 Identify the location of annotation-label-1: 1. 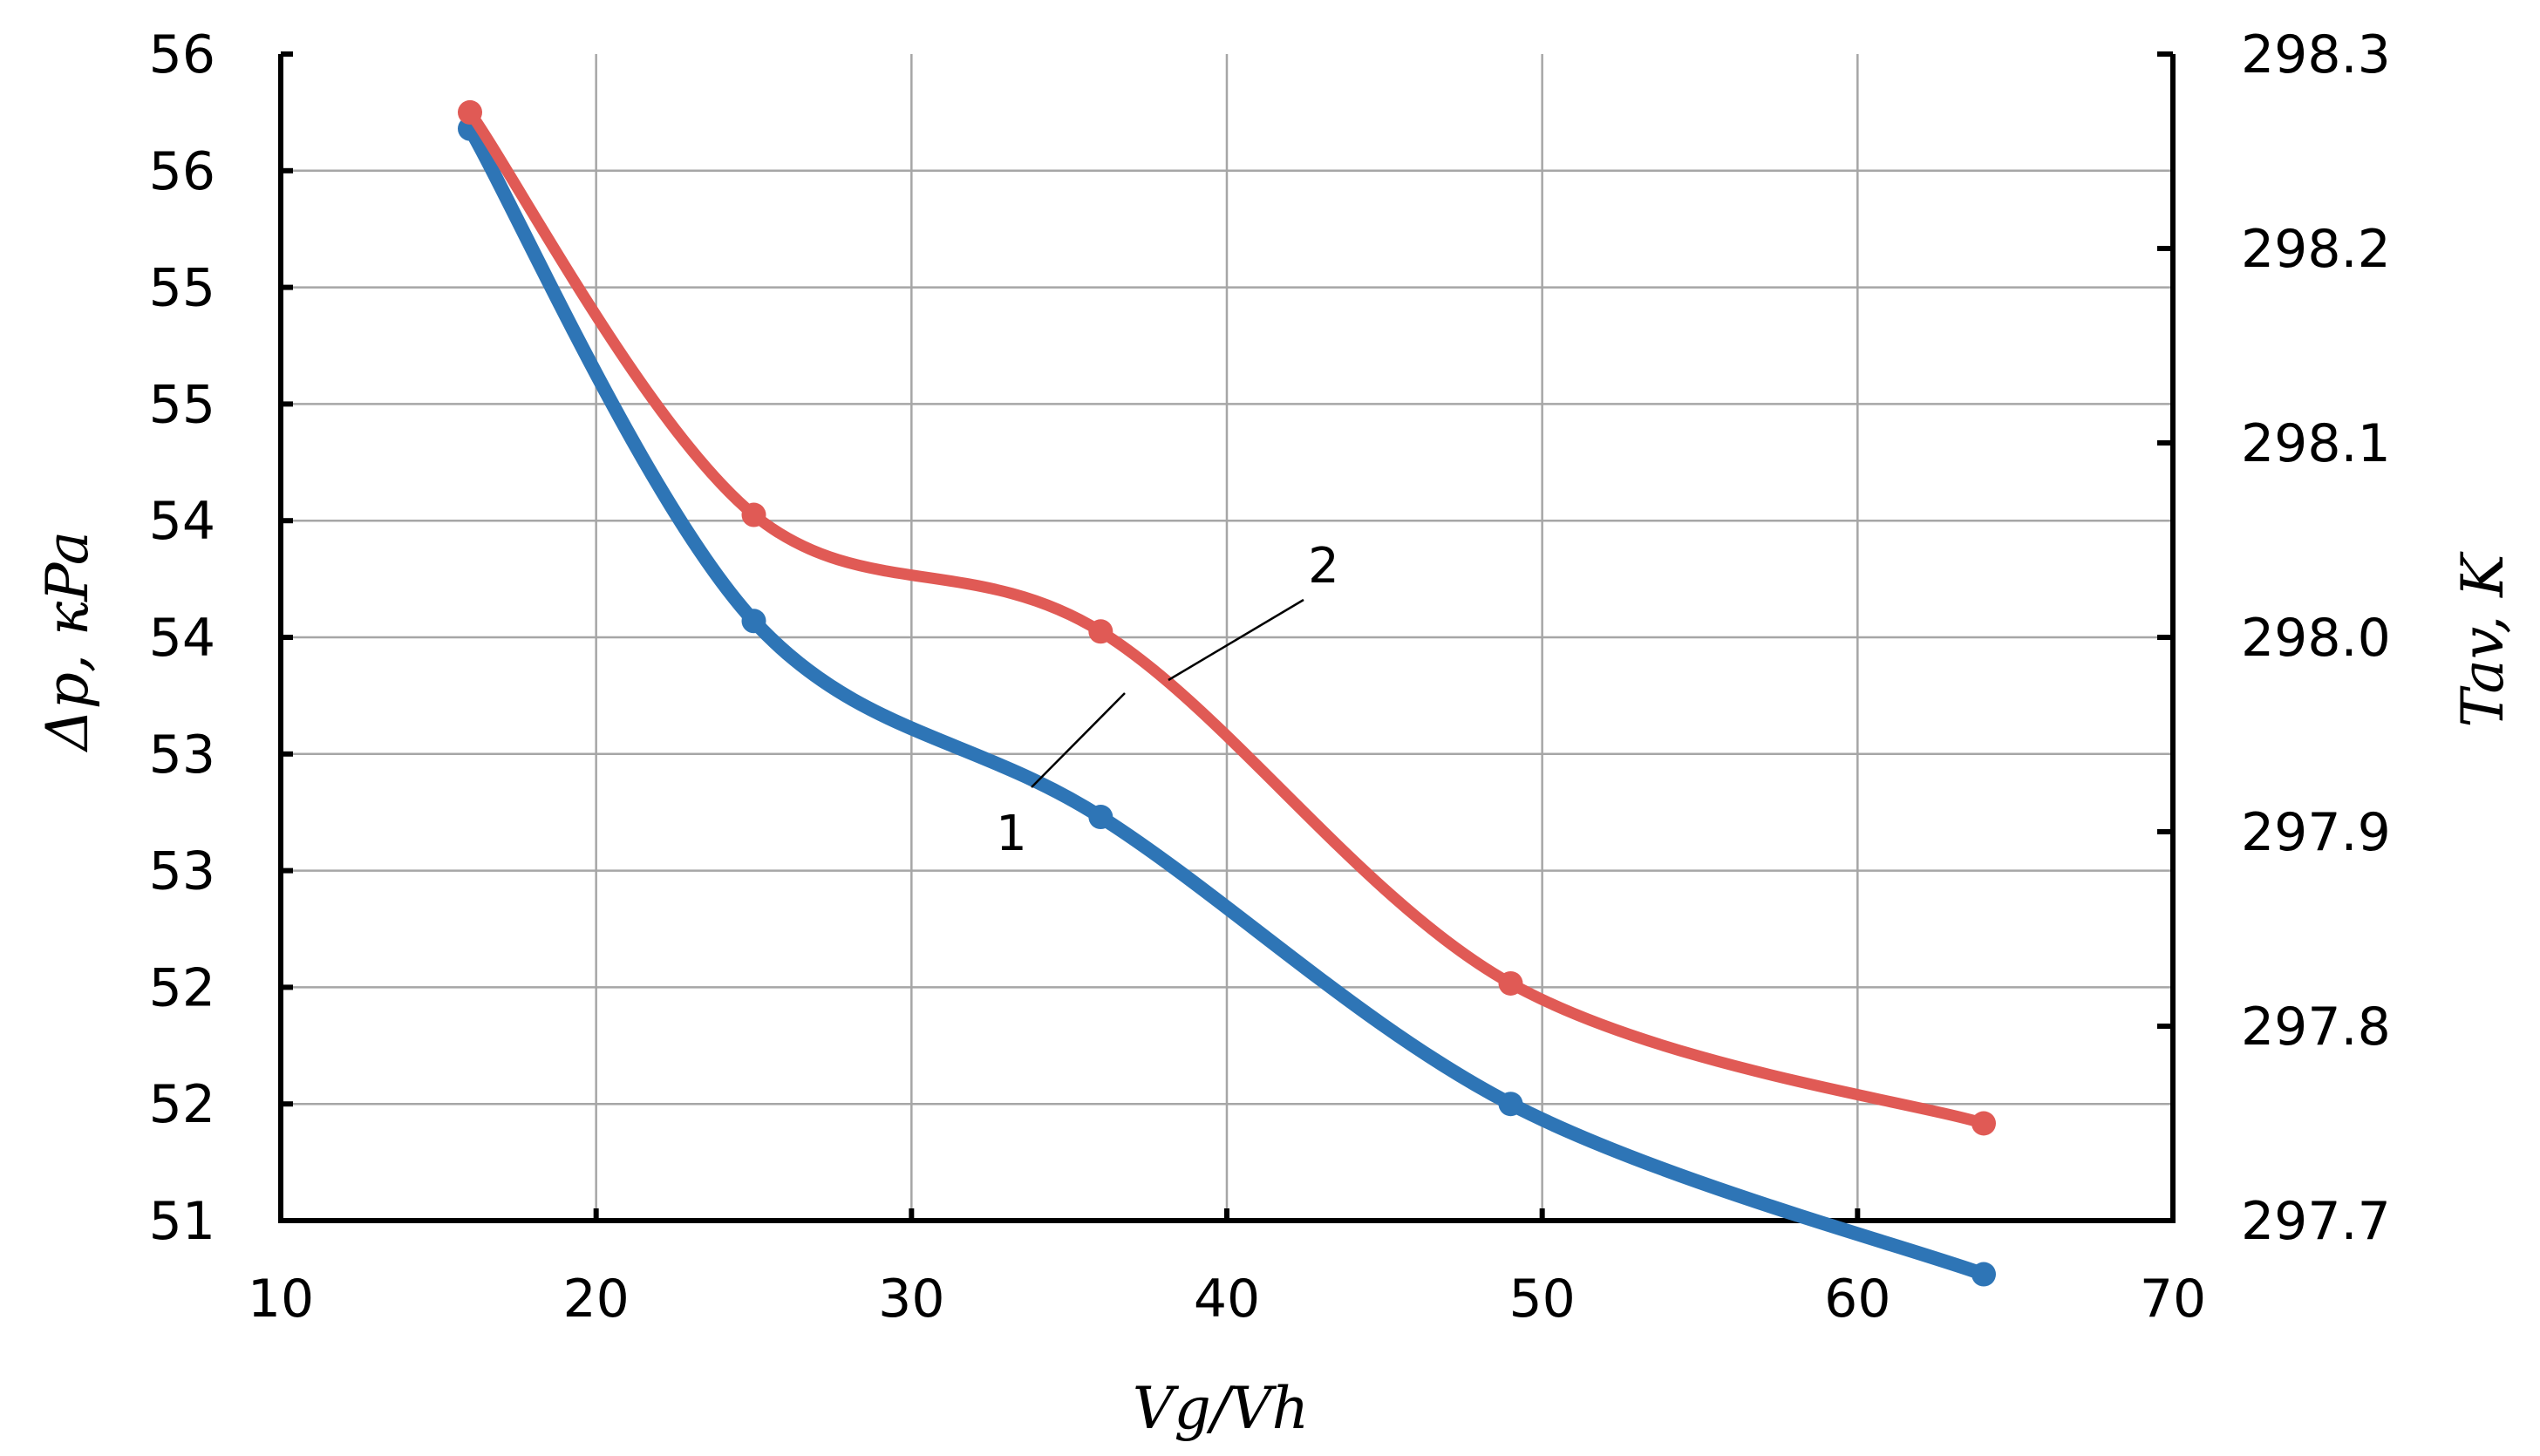
(1011, 834).